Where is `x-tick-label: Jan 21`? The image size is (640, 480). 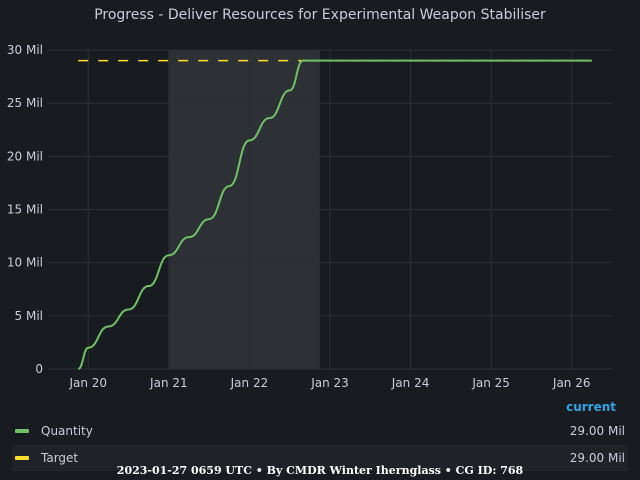 x-tick-label: Jan 21 is located at coordinates (168, 383).